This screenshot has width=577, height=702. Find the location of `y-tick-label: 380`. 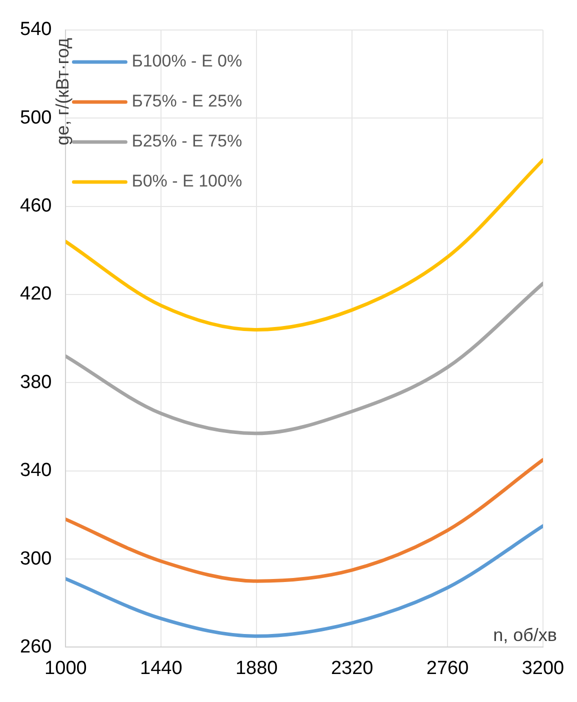

y-tick-label: 380 is located at coordinates (36, 382).